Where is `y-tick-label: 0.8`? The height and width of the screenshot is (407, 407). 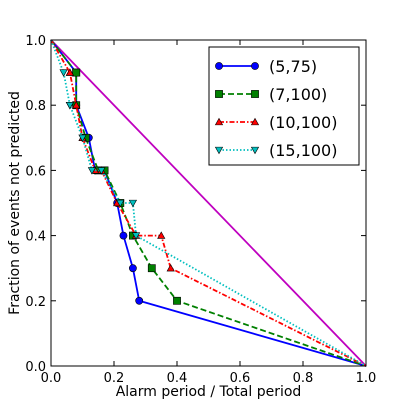 y-tick-label: 0.8 is located at coordinates (35, 106).